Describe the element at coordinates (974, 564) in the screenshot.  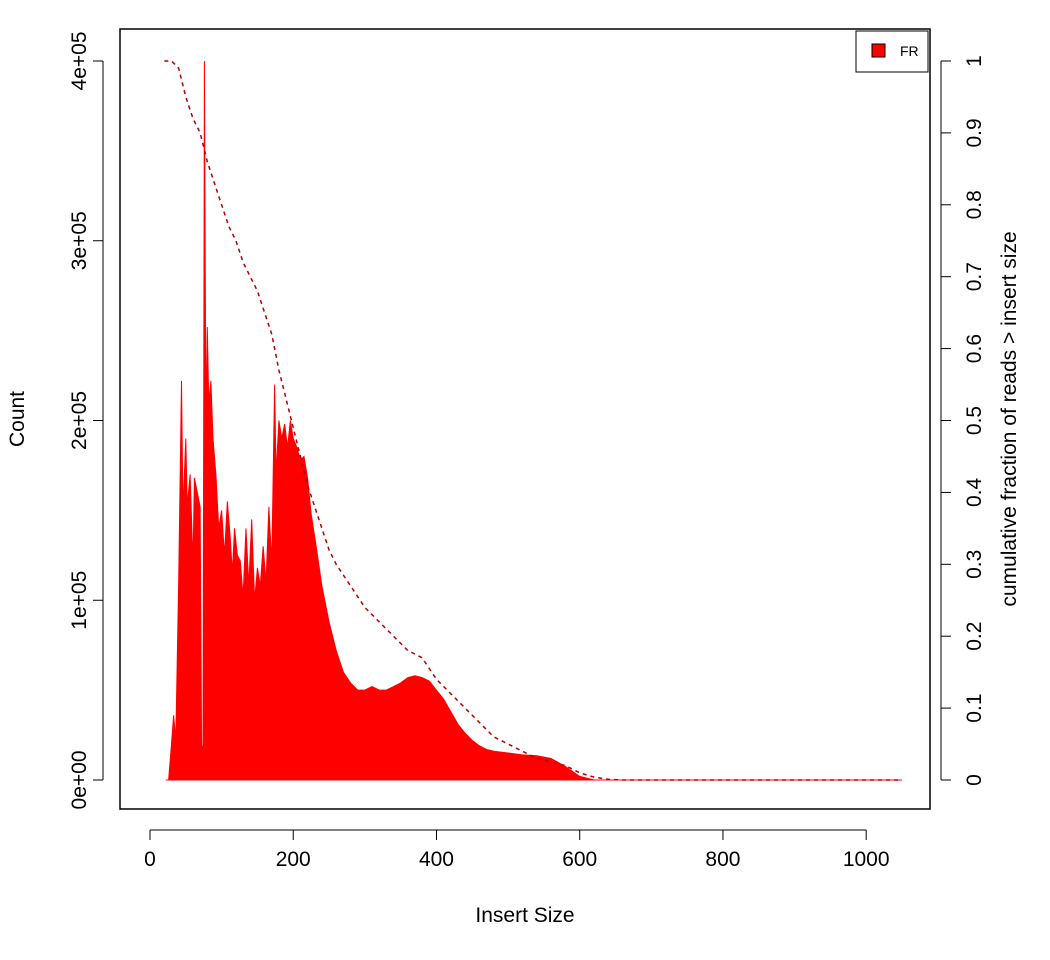
I see `y2-tick-label: 0.3` at that location.